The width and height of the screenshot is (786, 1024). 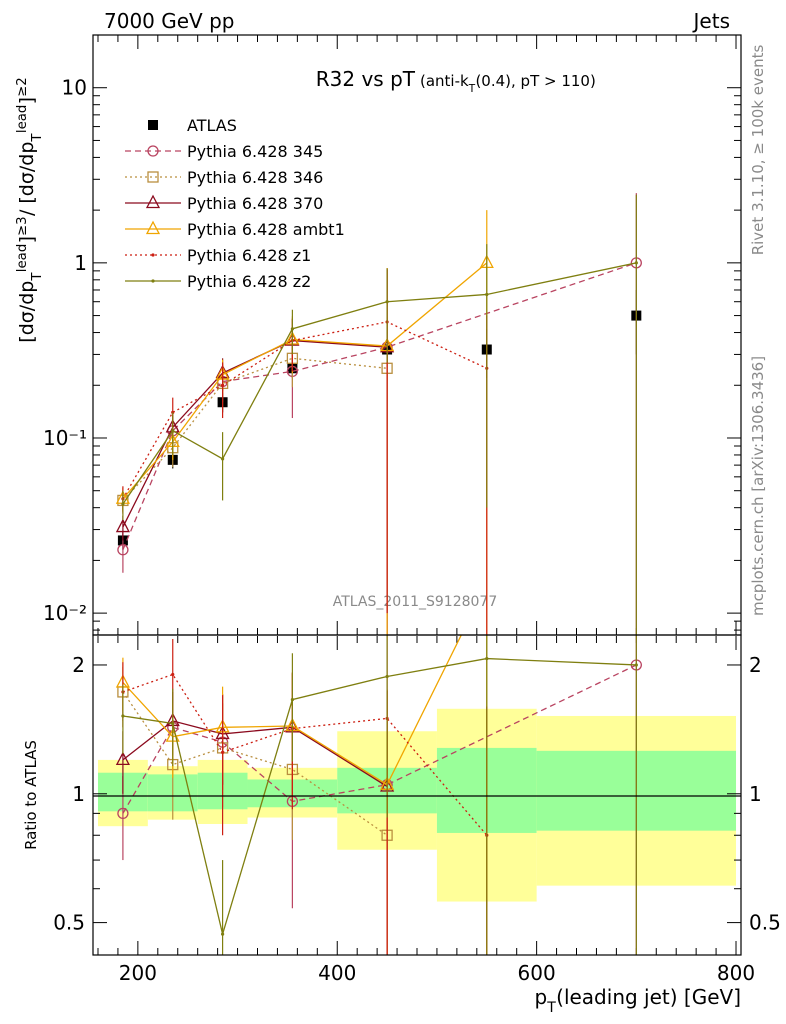 I want to click on mcplots-credit: mcplots.cern.ch [arXiv:1306.3436], so click(x=758, y=486).